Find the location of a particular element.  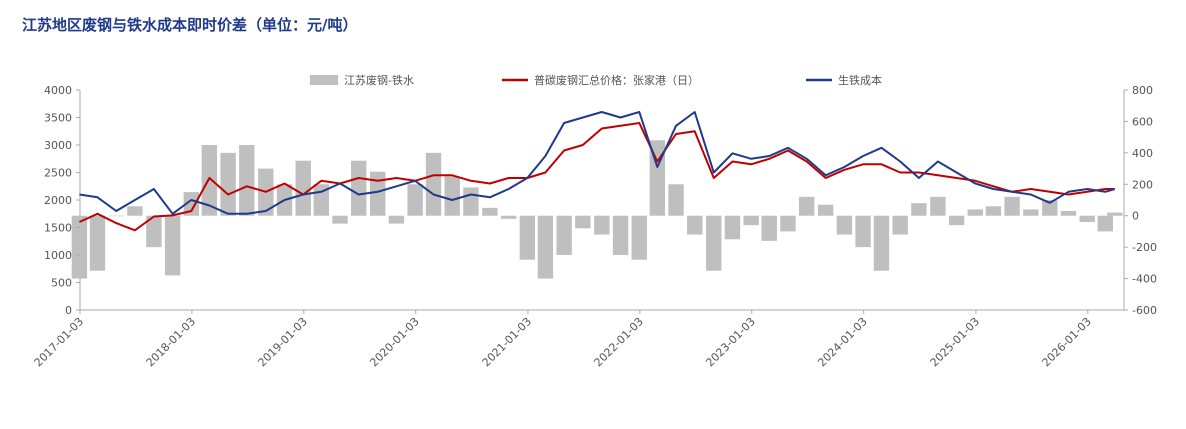

right-y-tick-label: 800 is located at coordinates (1142, 90).